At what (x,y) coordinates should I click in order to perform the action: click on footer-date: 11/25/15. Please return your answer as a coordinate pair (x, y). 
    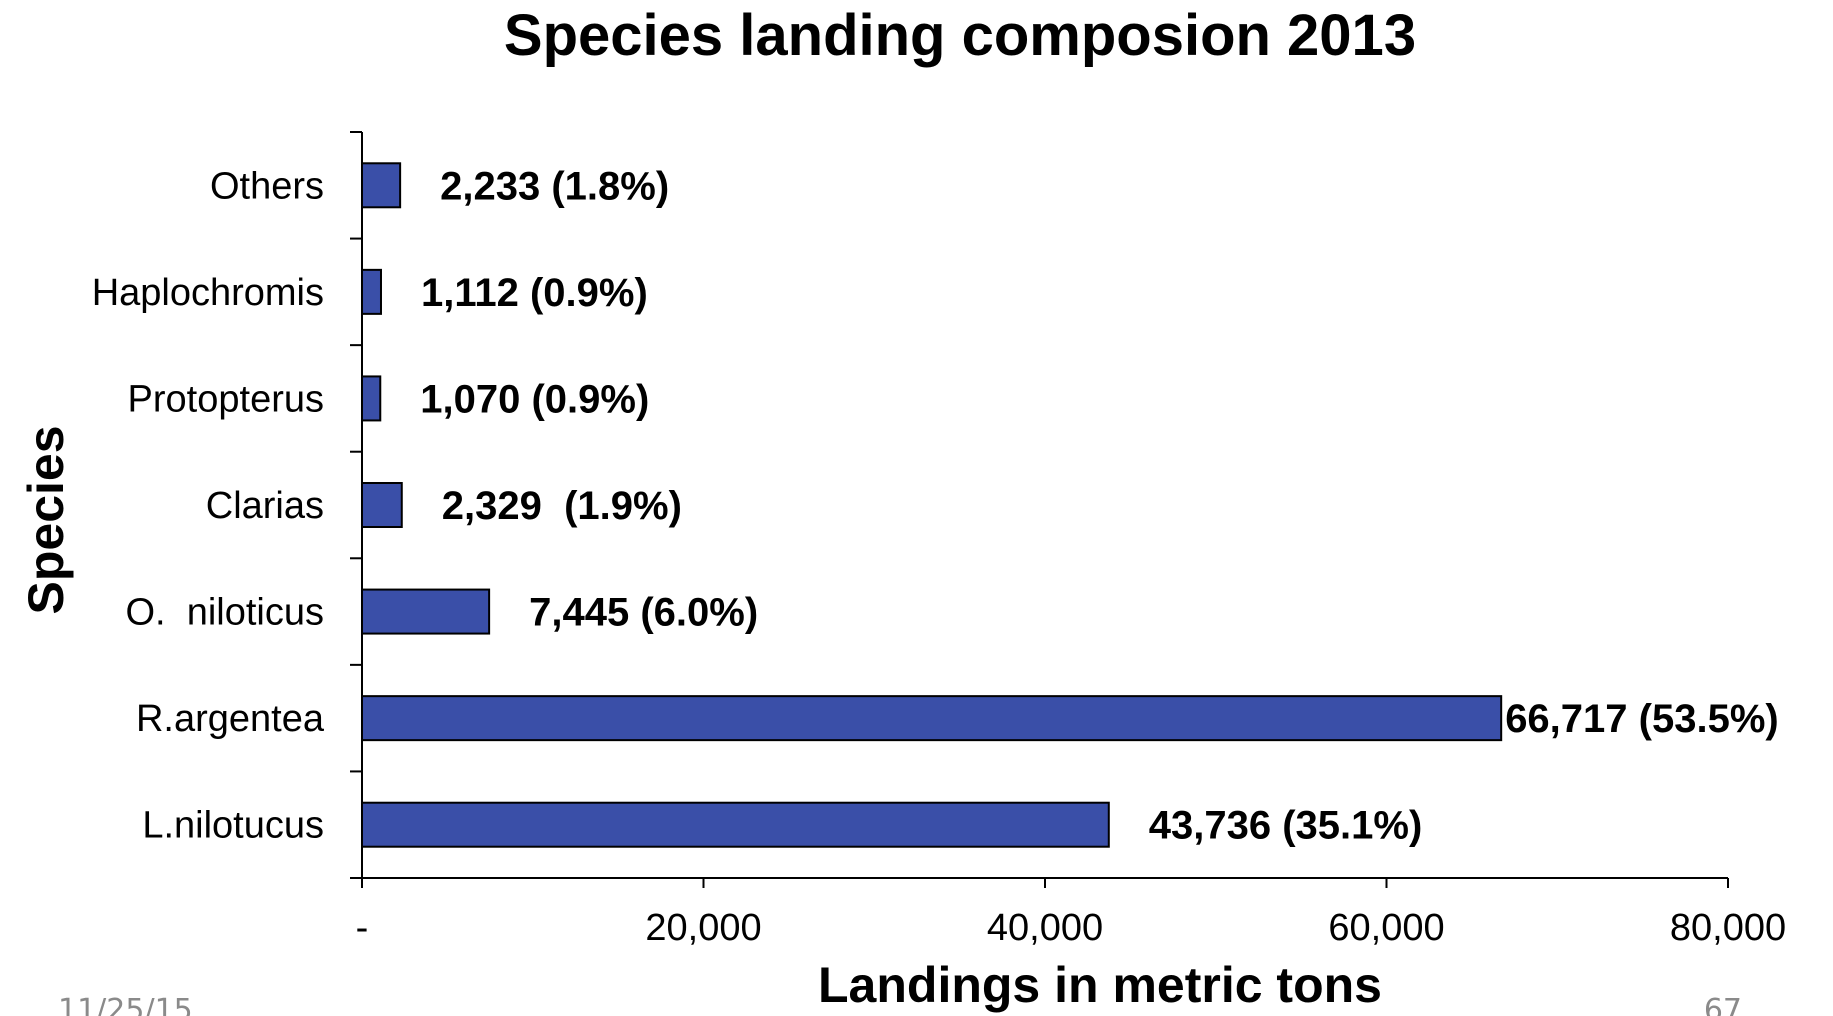
    Looking at the image, I should click on (125, 1004).